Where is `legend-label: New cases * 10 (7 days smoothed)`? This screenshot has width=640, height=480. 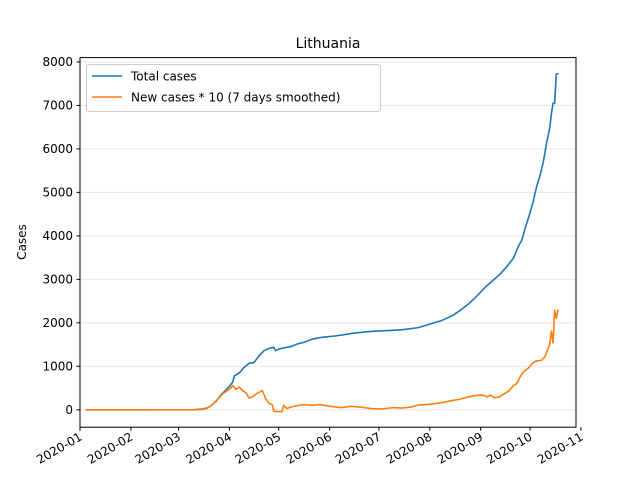 legend-label: New cases * 10 (7 days smoothed) is located at coordinates (235, 97).